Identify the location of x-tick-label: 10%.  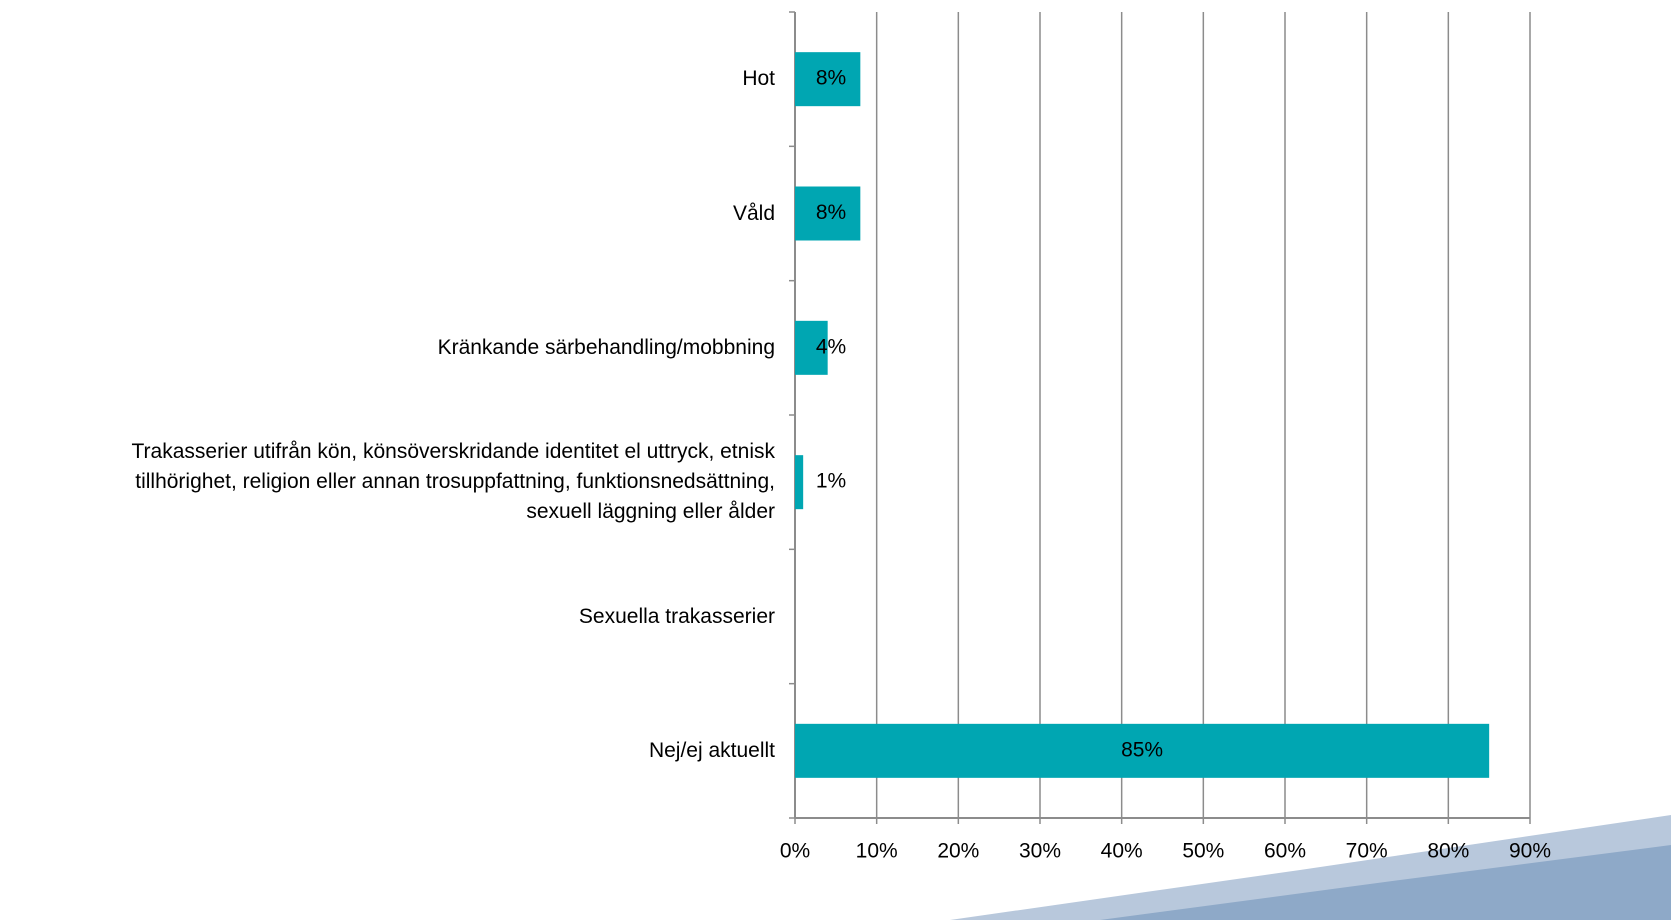
(877, 851).